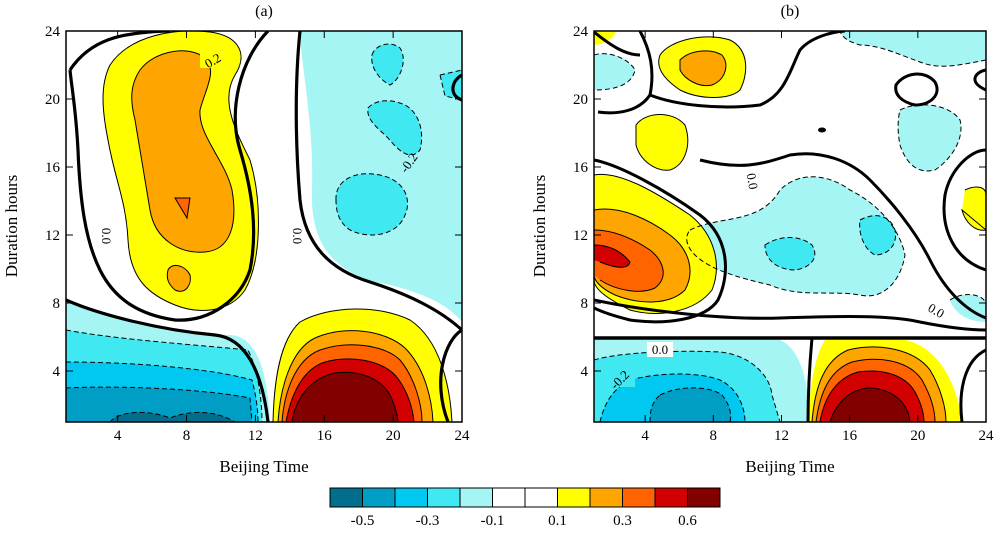 The image size is (1000, 534). What do you see at coordinates (790, 11) in the screenshot?
I see `panel-b-title: (b)` at bounding box center [790, 11].